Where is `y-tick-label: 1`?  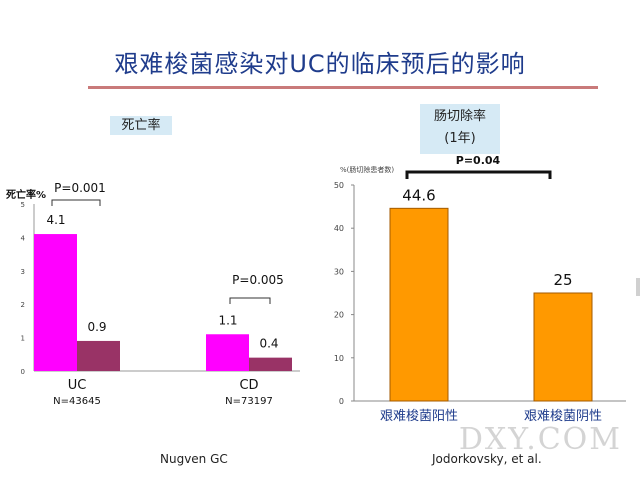
y-tick-label: 1 is located at coordinates (23, 339).